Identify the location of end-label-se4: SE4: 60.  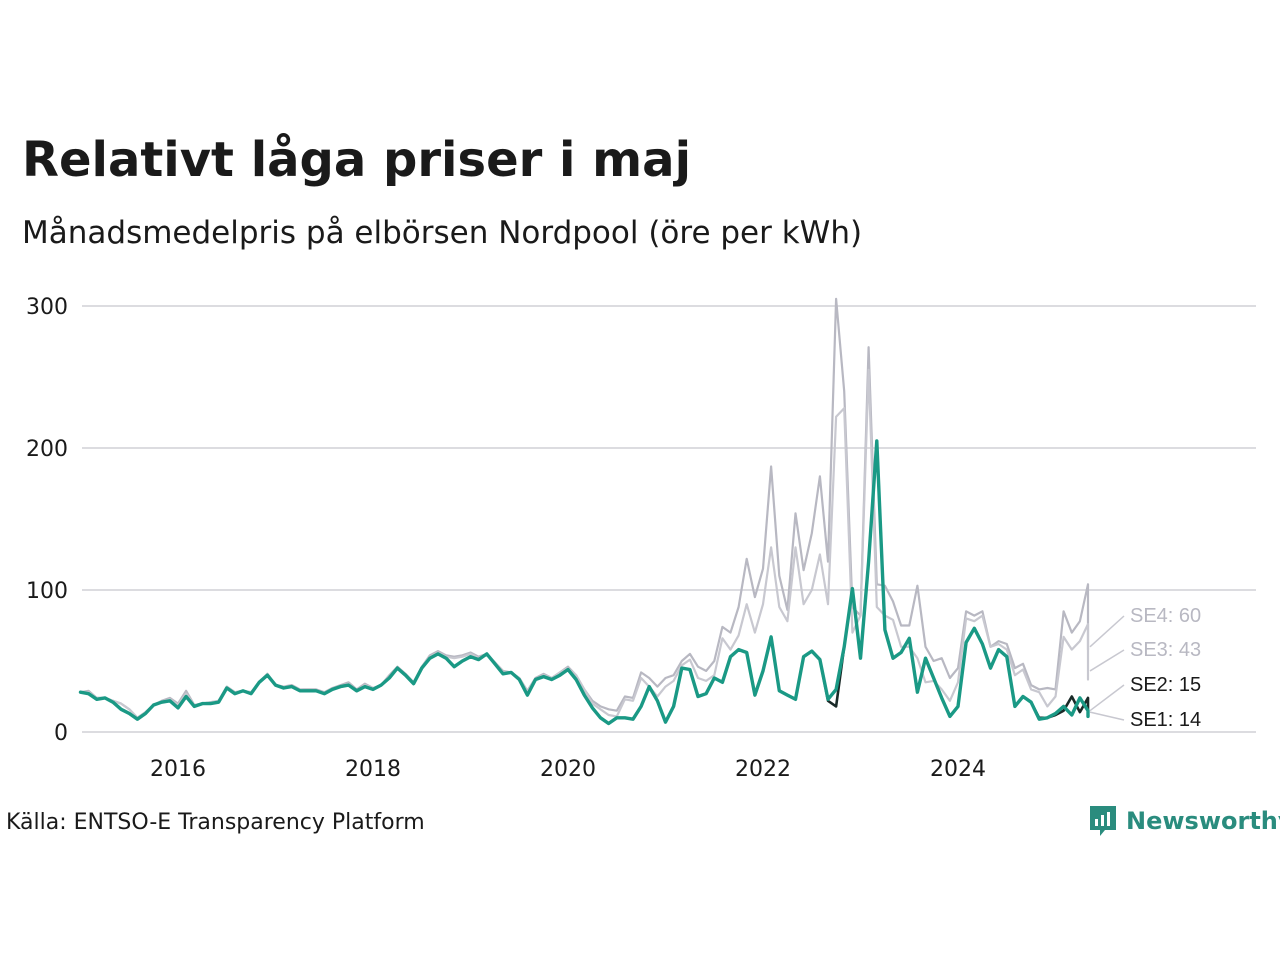
(1165, 616).